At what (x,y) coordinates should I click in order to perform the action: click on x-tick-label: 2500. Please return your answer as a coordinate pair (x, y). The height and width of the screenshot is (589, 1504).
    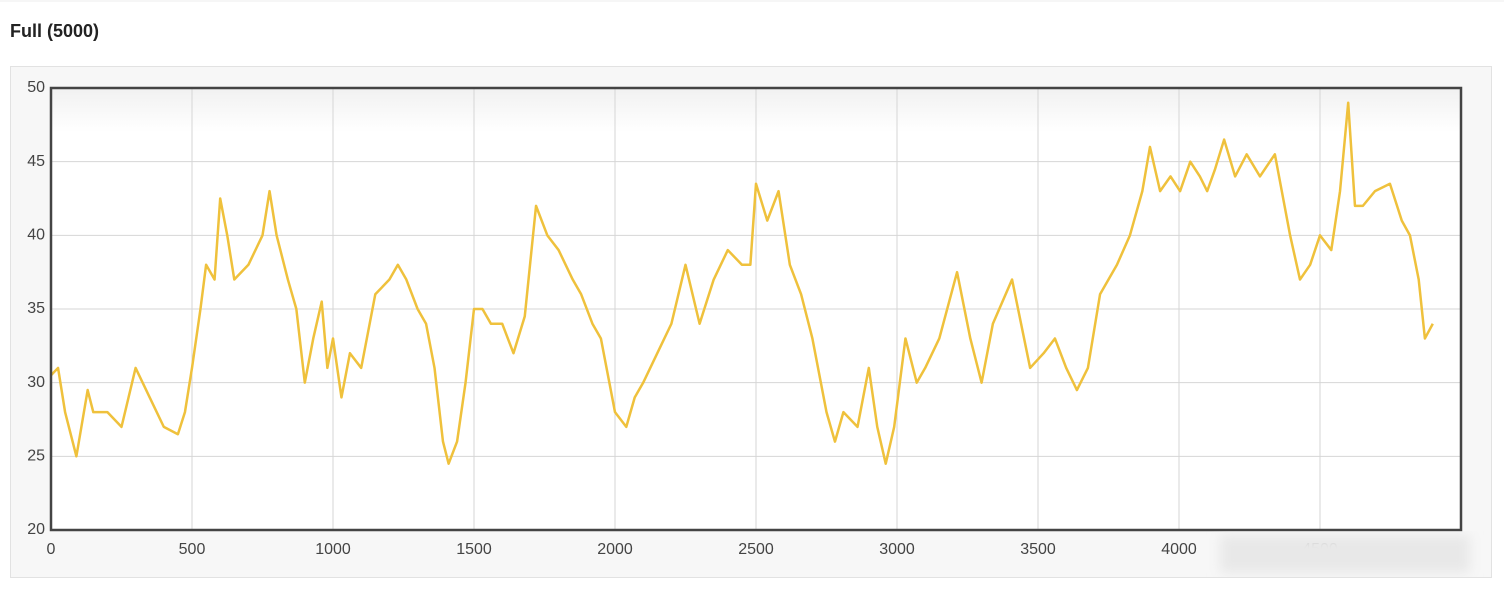
    Looking at the image, I should click on (756, 549).